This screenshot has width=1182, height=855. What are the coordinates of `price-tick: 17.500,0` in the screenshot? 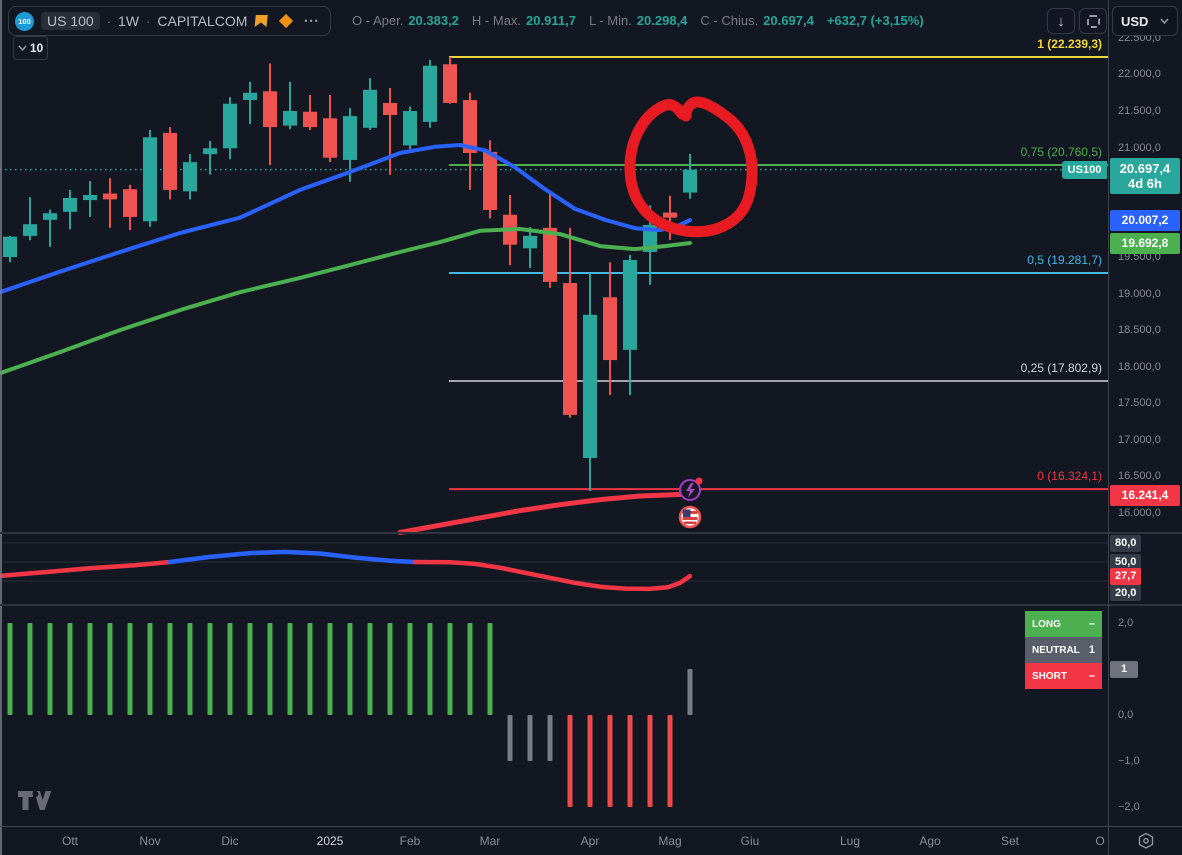 It's located at (1139, 403).